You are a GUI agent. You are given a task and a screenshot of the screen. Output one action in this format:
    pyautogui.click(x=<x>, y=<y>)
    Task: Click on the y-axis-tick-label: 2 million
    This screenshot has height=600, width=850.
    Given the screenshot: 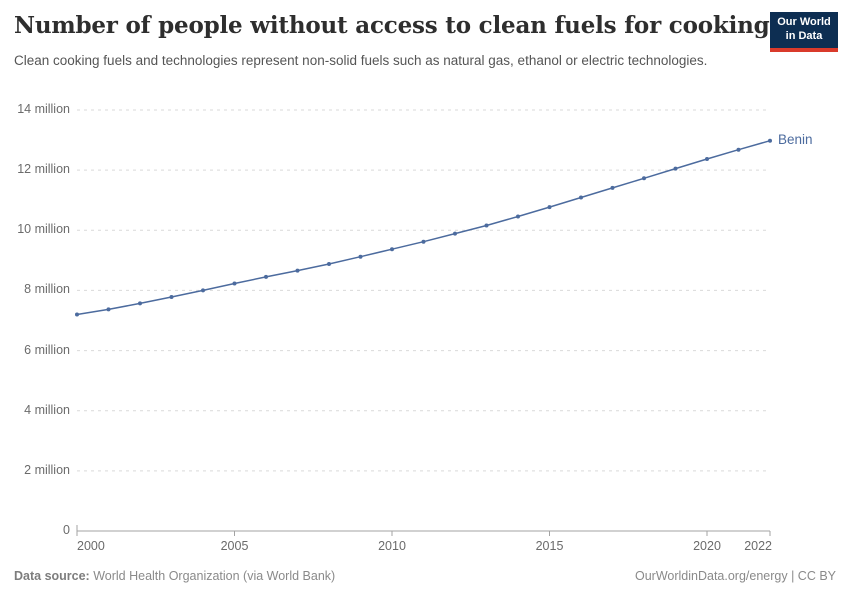 What is the action you would take?
    pyautogui.click(x=47, y=469)
    